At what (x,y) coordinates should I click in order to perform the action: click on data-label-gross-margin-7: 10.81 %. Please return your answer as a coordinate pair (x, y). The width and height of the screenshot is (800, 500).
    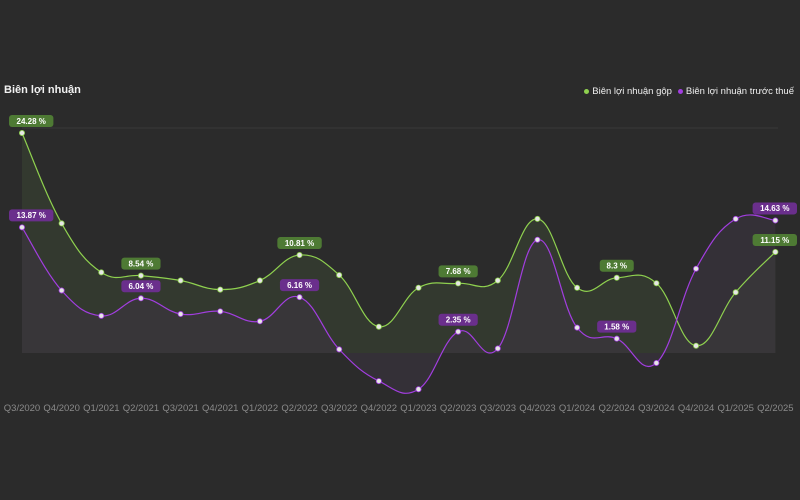
    Looking at the image, I should click on (299, 243).